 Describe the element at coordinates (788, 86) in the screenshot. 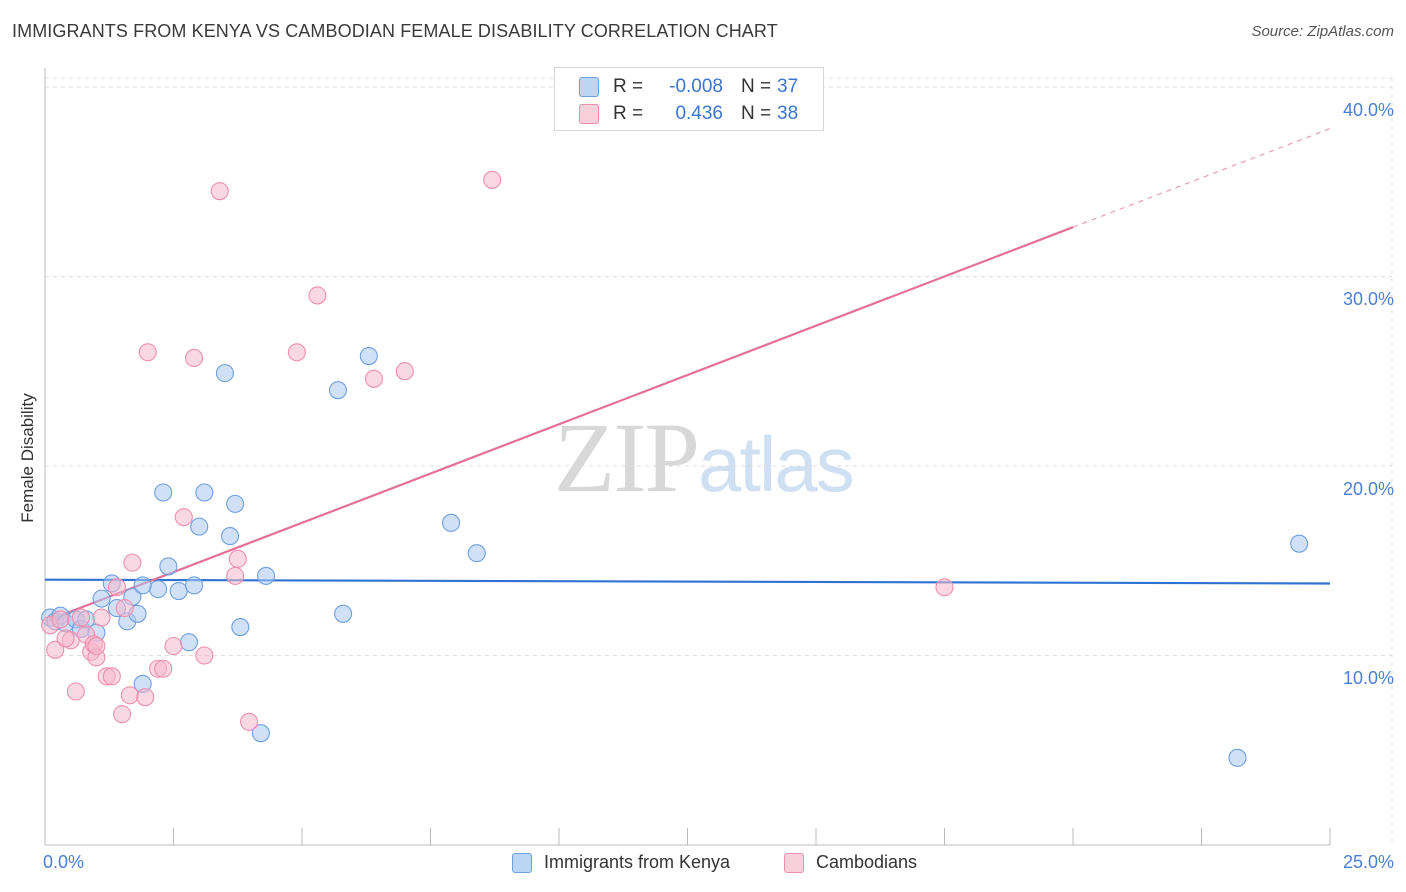

I see `legend-n-value: 37` at that location.